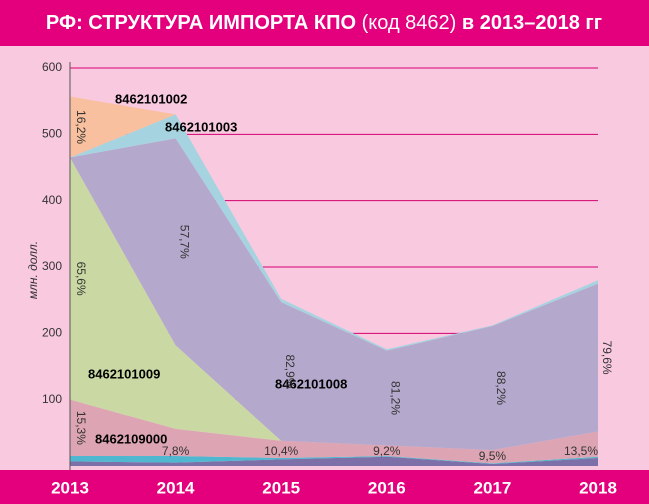 The width and height of the screenshot is (649, 504). Describe the element at coordinates (184, 242) in the screenshot. I see `share-label: 57,7%` at that location.